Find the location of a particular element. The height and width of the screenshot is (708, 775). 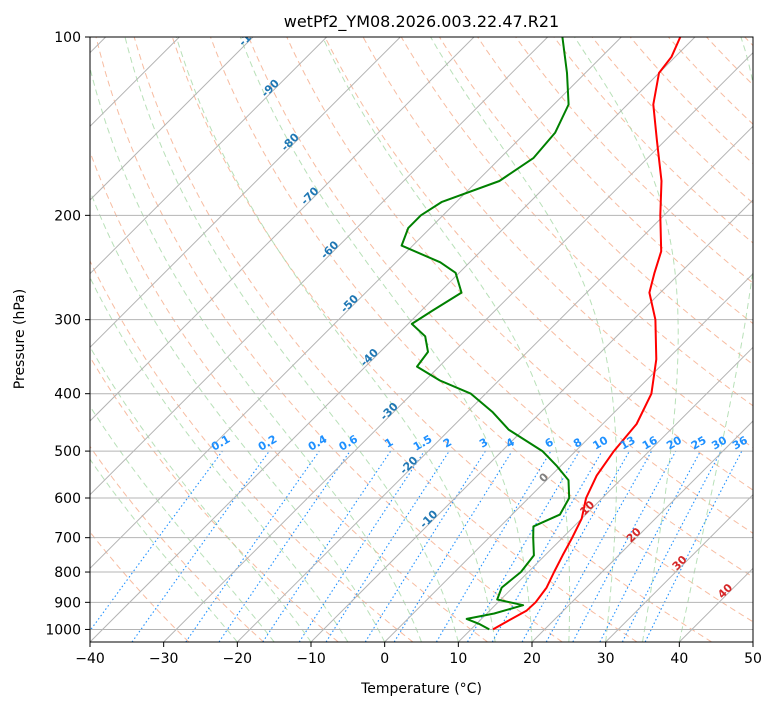

mixing-ratio-label: 16 is located at coordinates (650, 442).